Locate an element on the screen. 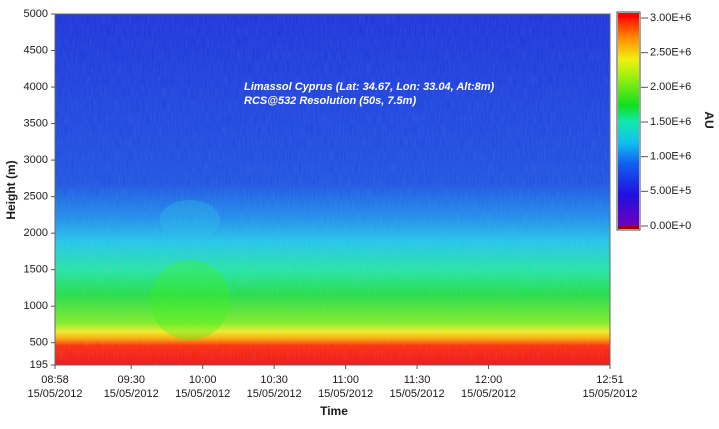 This screenshot has width=719, height=429. y-axis-title: Height (m) is located at coordinates (11, 189).